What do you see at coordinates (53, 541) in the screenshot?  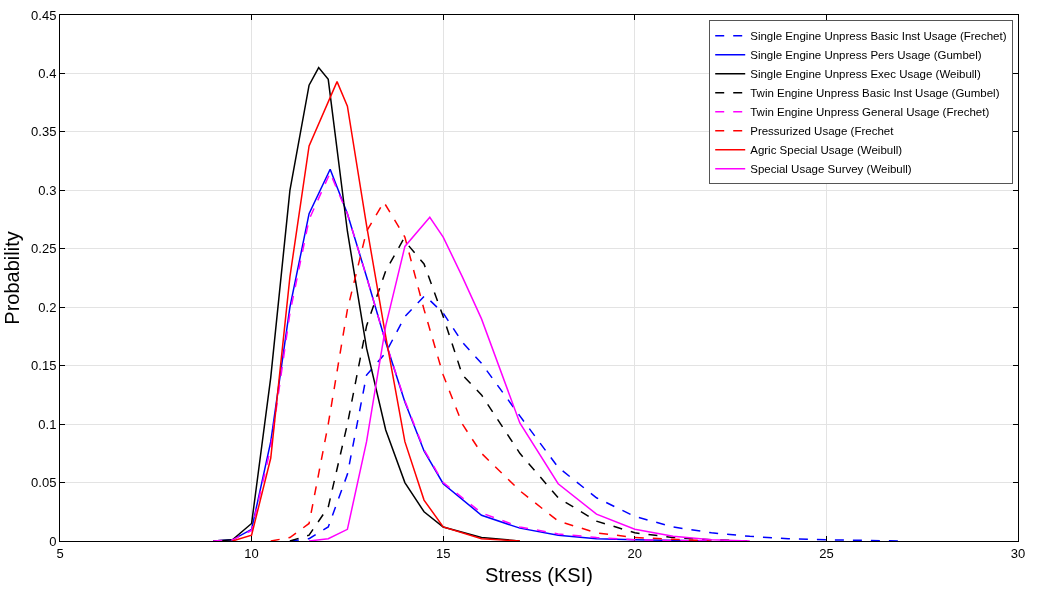 I see `y-tick-label: 0` at bounding box center [53, 541].